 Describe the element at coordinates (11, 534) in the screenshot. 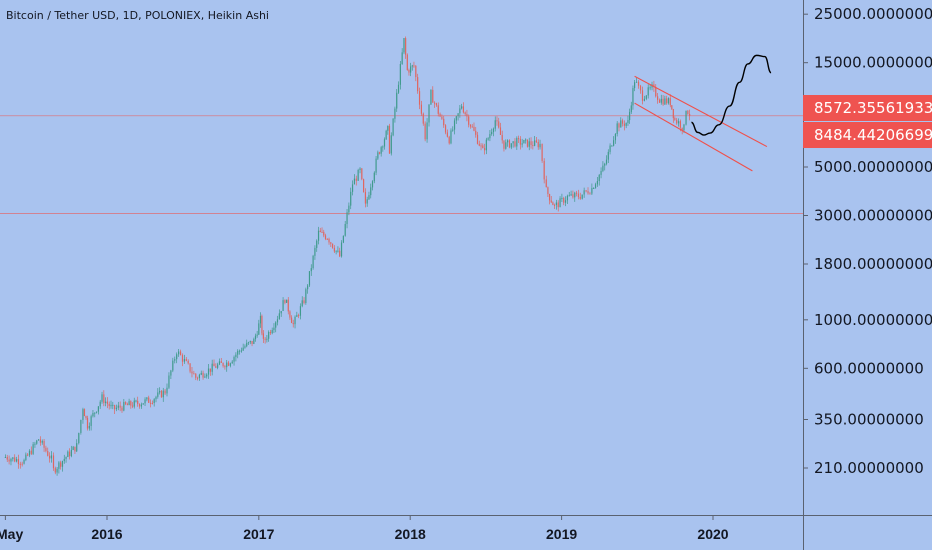

I see `time-tick-label: May` at that location.